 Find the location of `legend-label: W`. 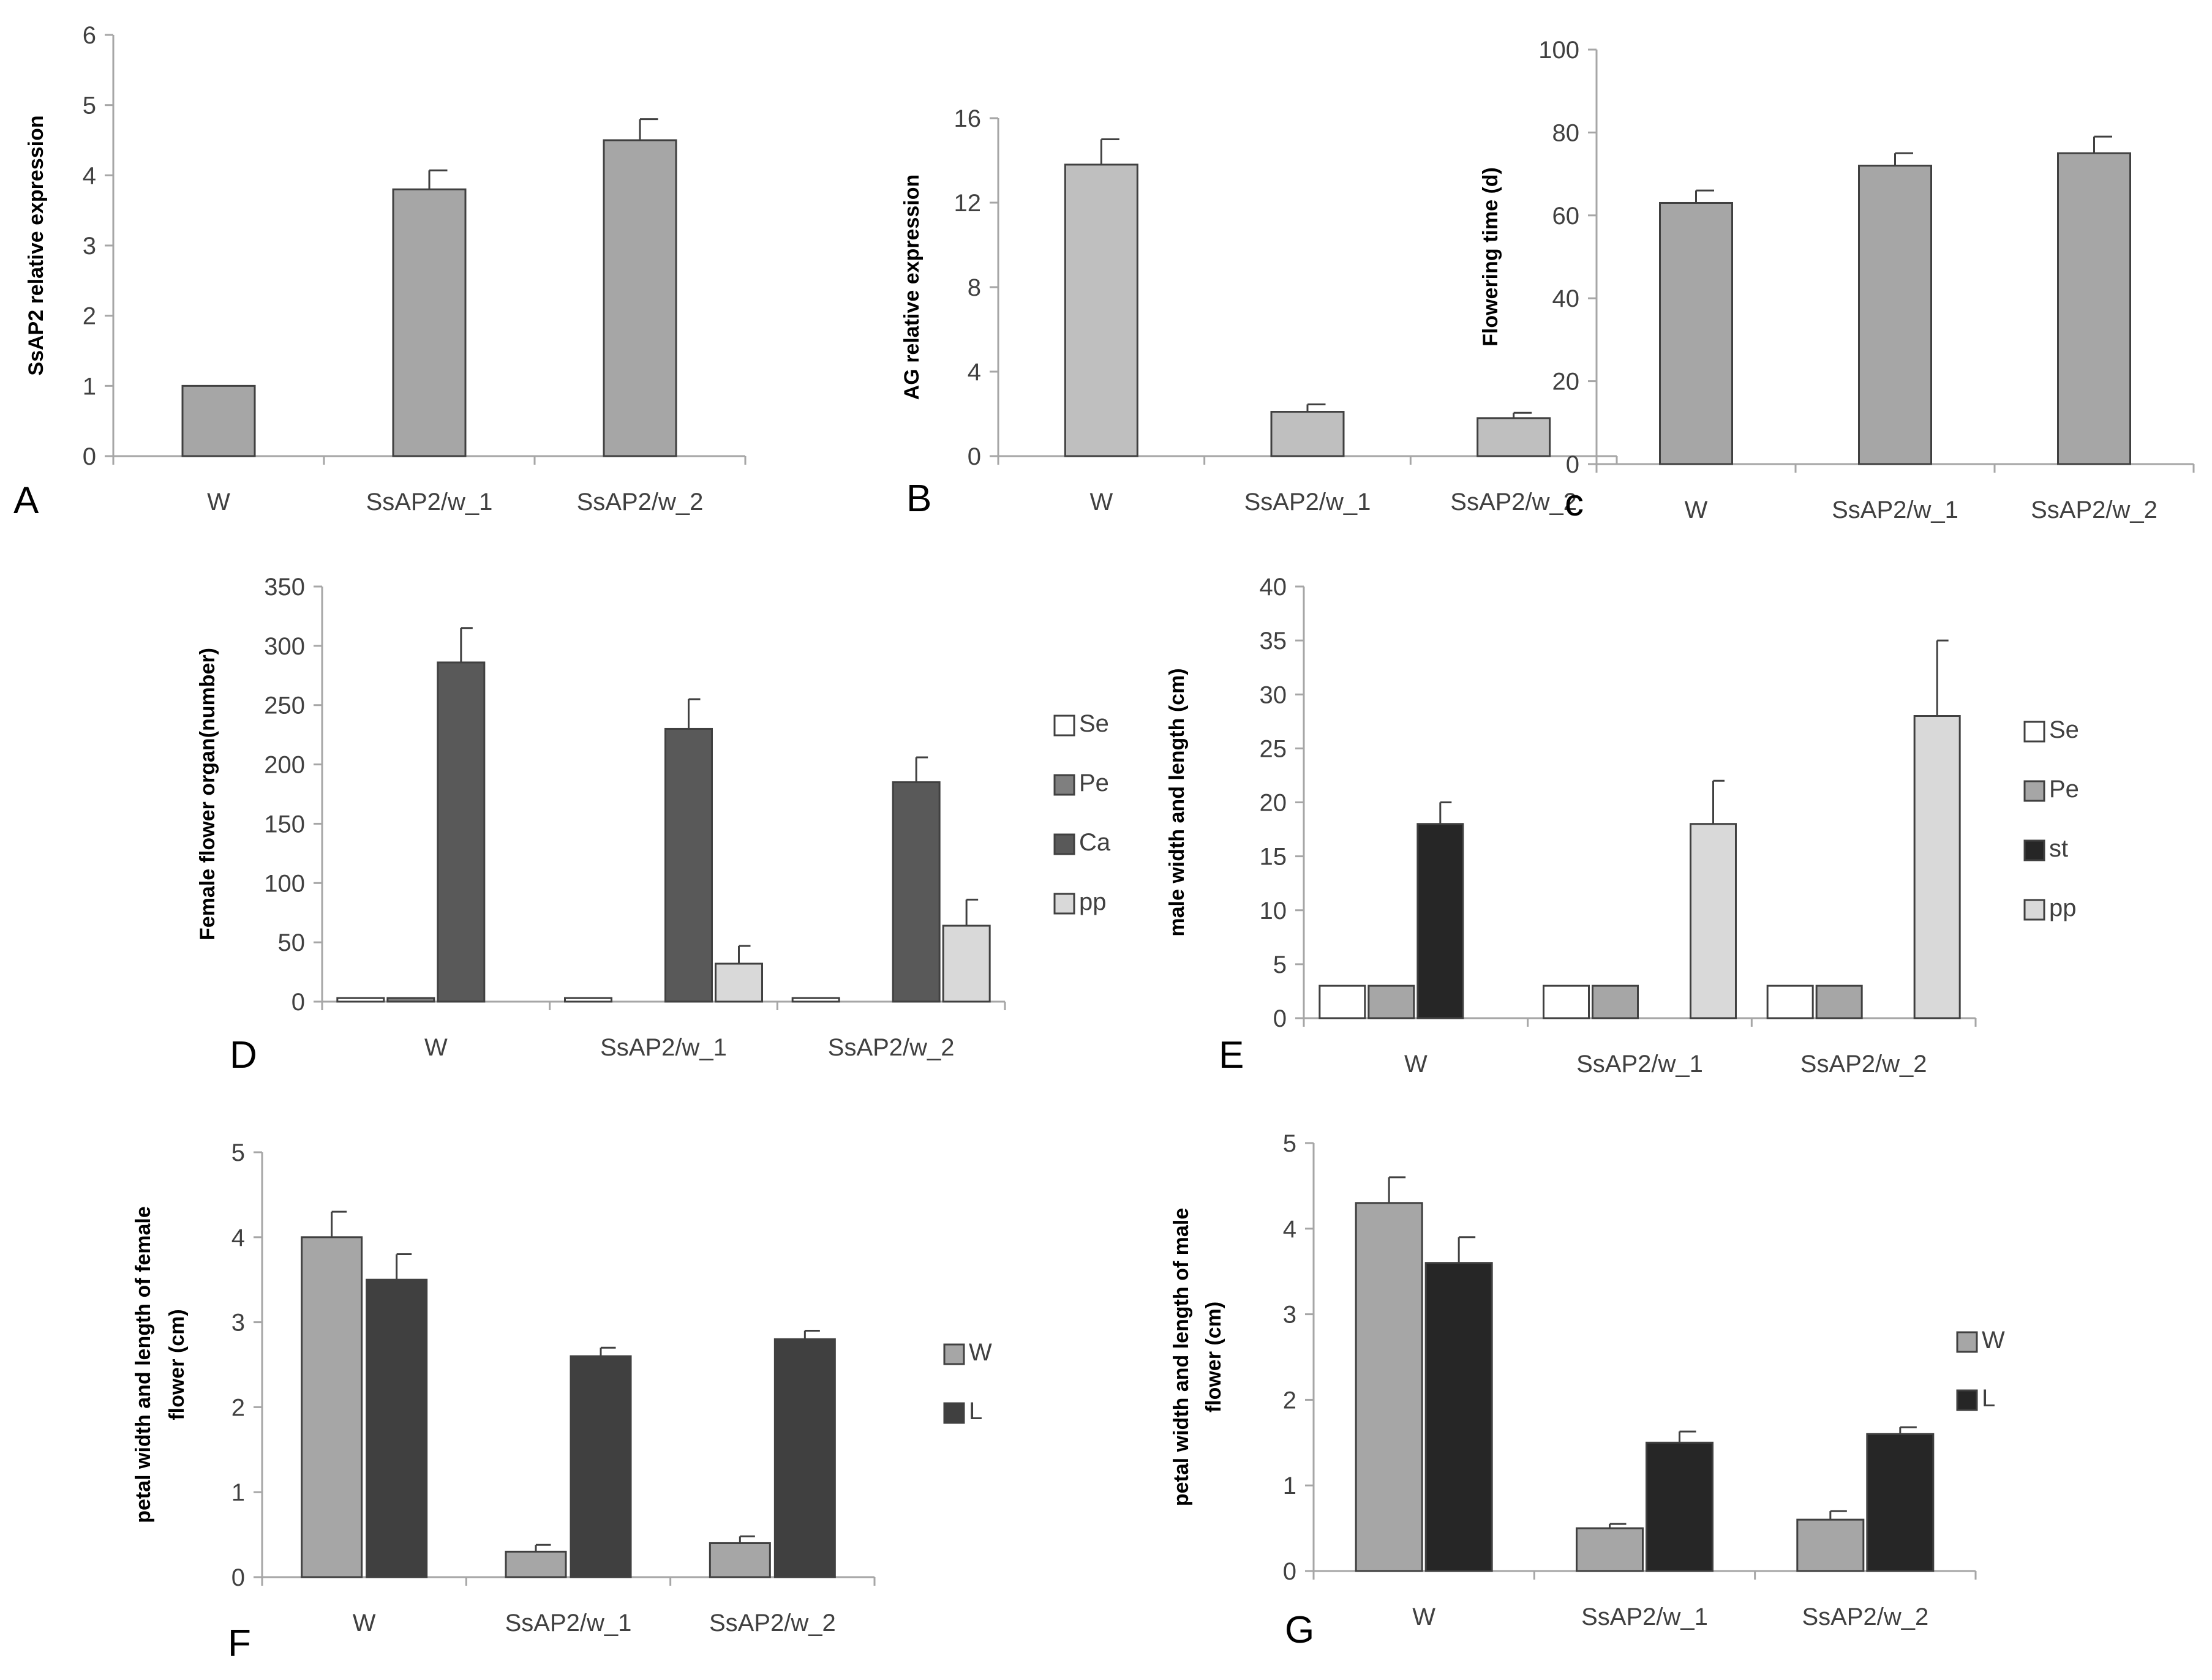

legend-label: W is located at coordinates (1993, 1340).